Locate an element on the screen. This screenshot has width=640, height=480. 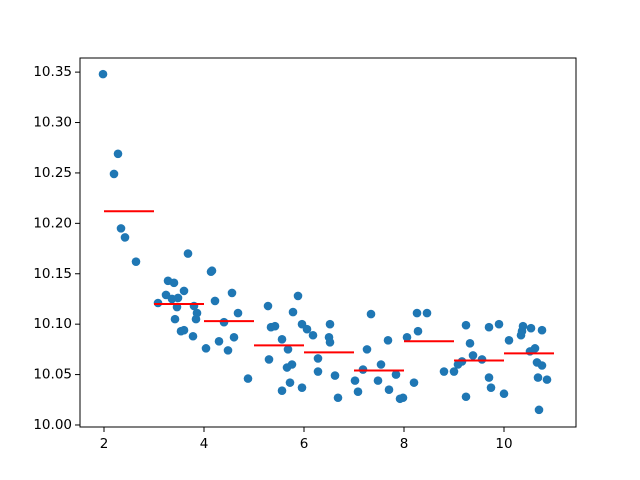
y-tick-label: 10.35 is located at coordinates (52, 72).